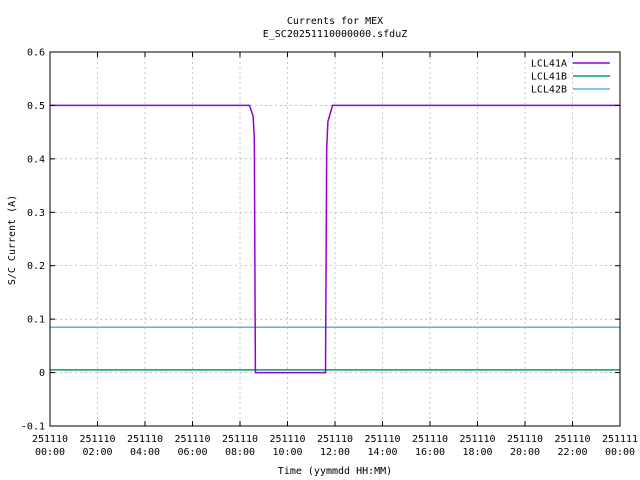 This screenshot has width=640, height=480. Describe the element at coordinates (145, 452) in the screenshot. I see `x-tick-label-time: 04:00` at that location.